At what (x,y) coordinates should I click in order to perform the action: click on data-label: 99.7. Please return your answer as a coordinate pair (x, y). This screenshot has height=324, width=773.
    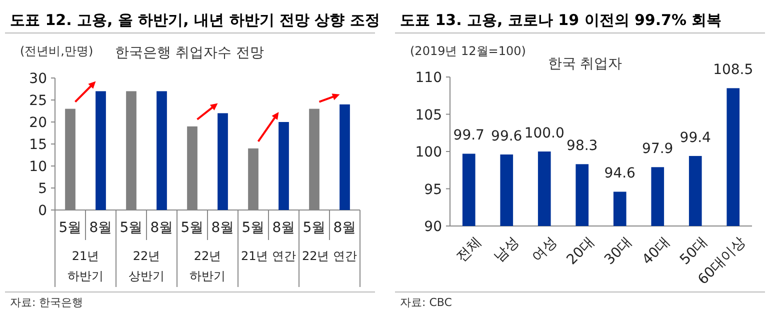
    Looking at the image, I should click on (468, 136).